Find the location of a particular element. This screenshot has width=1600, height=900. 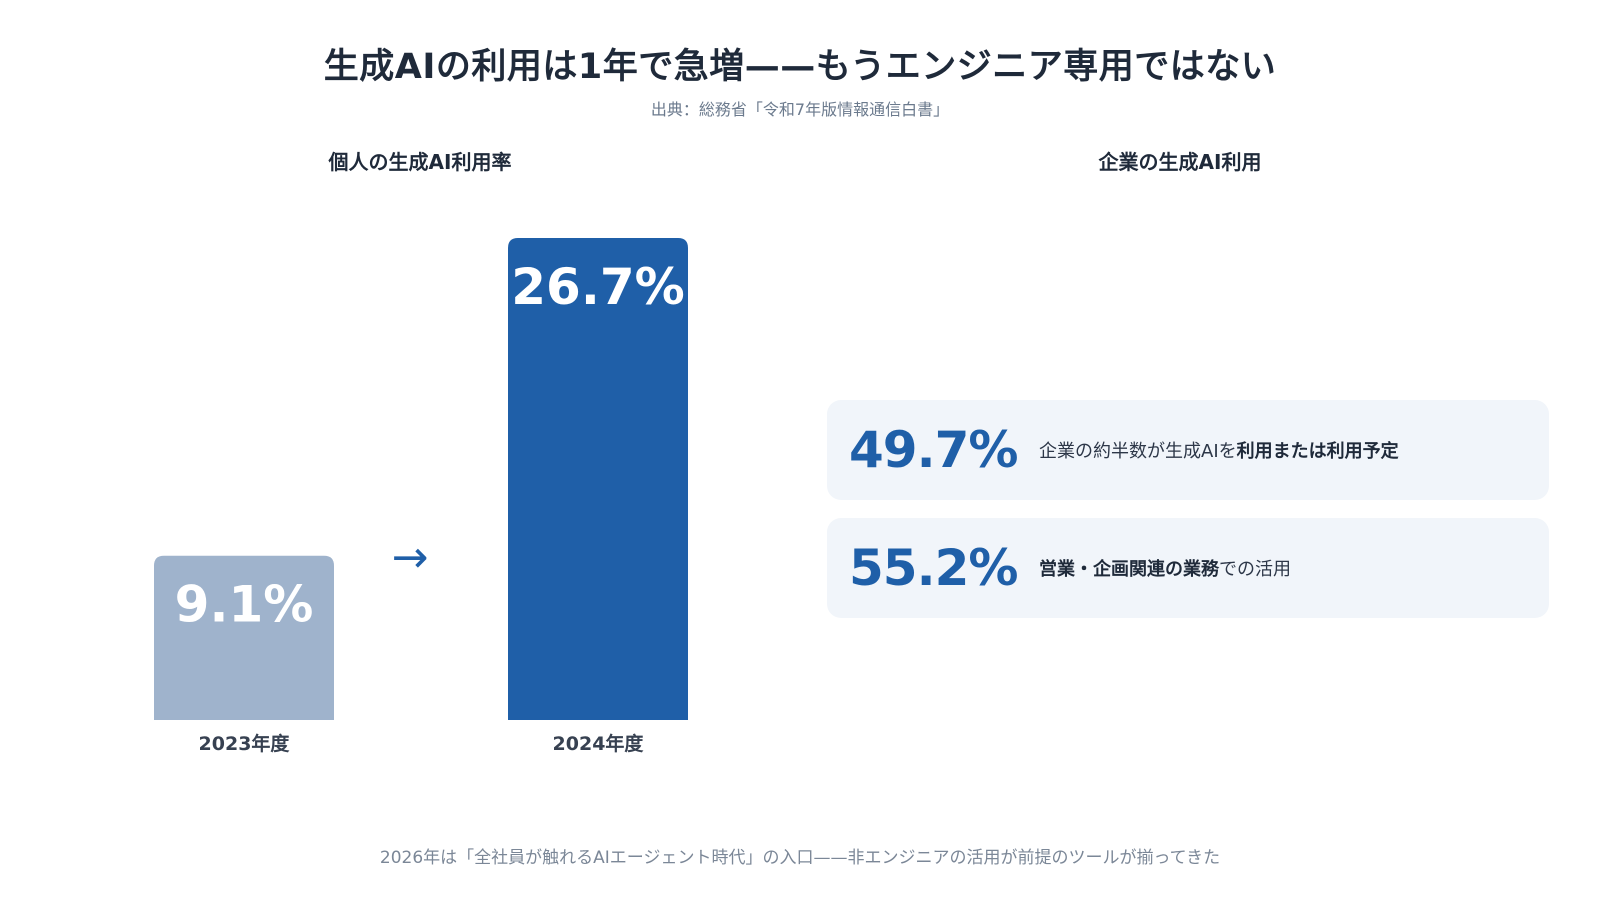

individual-usage-section-title: 個人の生成AI利用率 is located at coordinates (420, 162).